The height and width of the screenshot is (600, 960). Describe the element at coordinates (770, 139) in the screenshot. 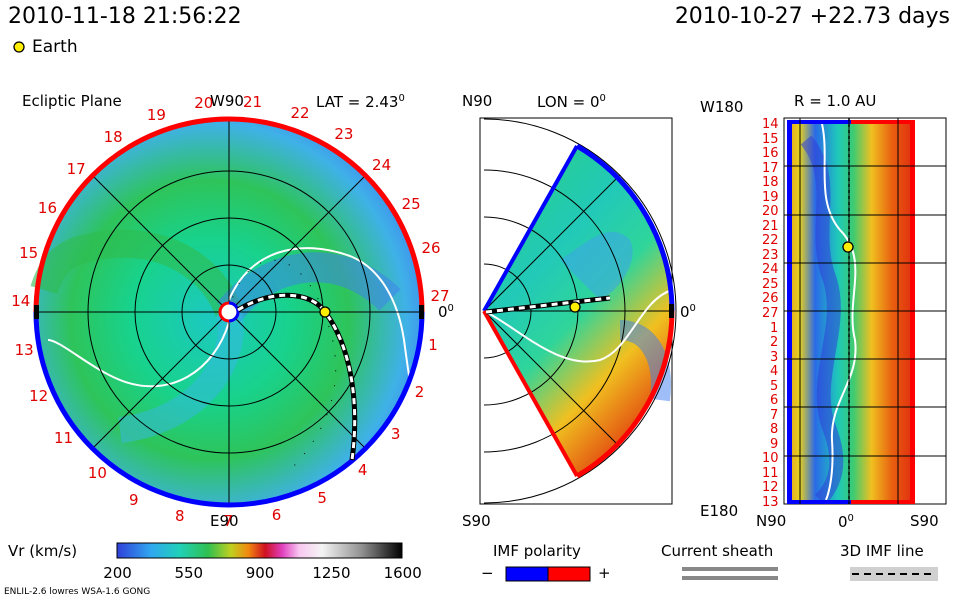

I see `radial-y-tick: 15` at that location.